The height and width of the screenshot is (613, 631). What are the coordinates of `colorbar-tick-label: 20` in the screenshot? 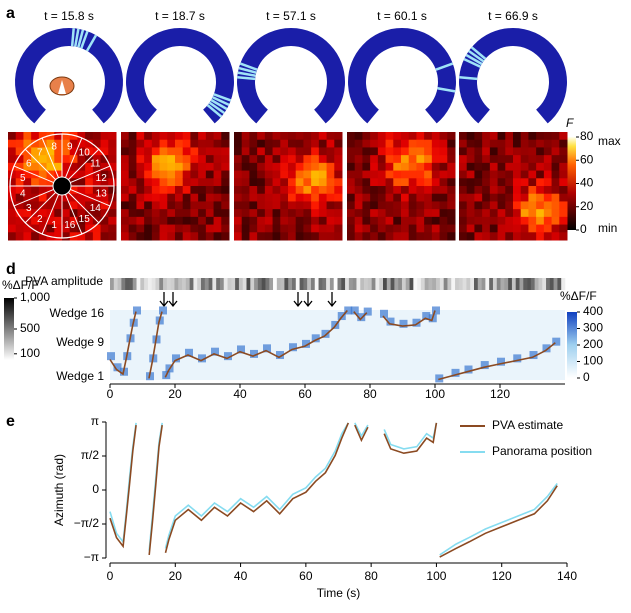 It's located at (587, 206).